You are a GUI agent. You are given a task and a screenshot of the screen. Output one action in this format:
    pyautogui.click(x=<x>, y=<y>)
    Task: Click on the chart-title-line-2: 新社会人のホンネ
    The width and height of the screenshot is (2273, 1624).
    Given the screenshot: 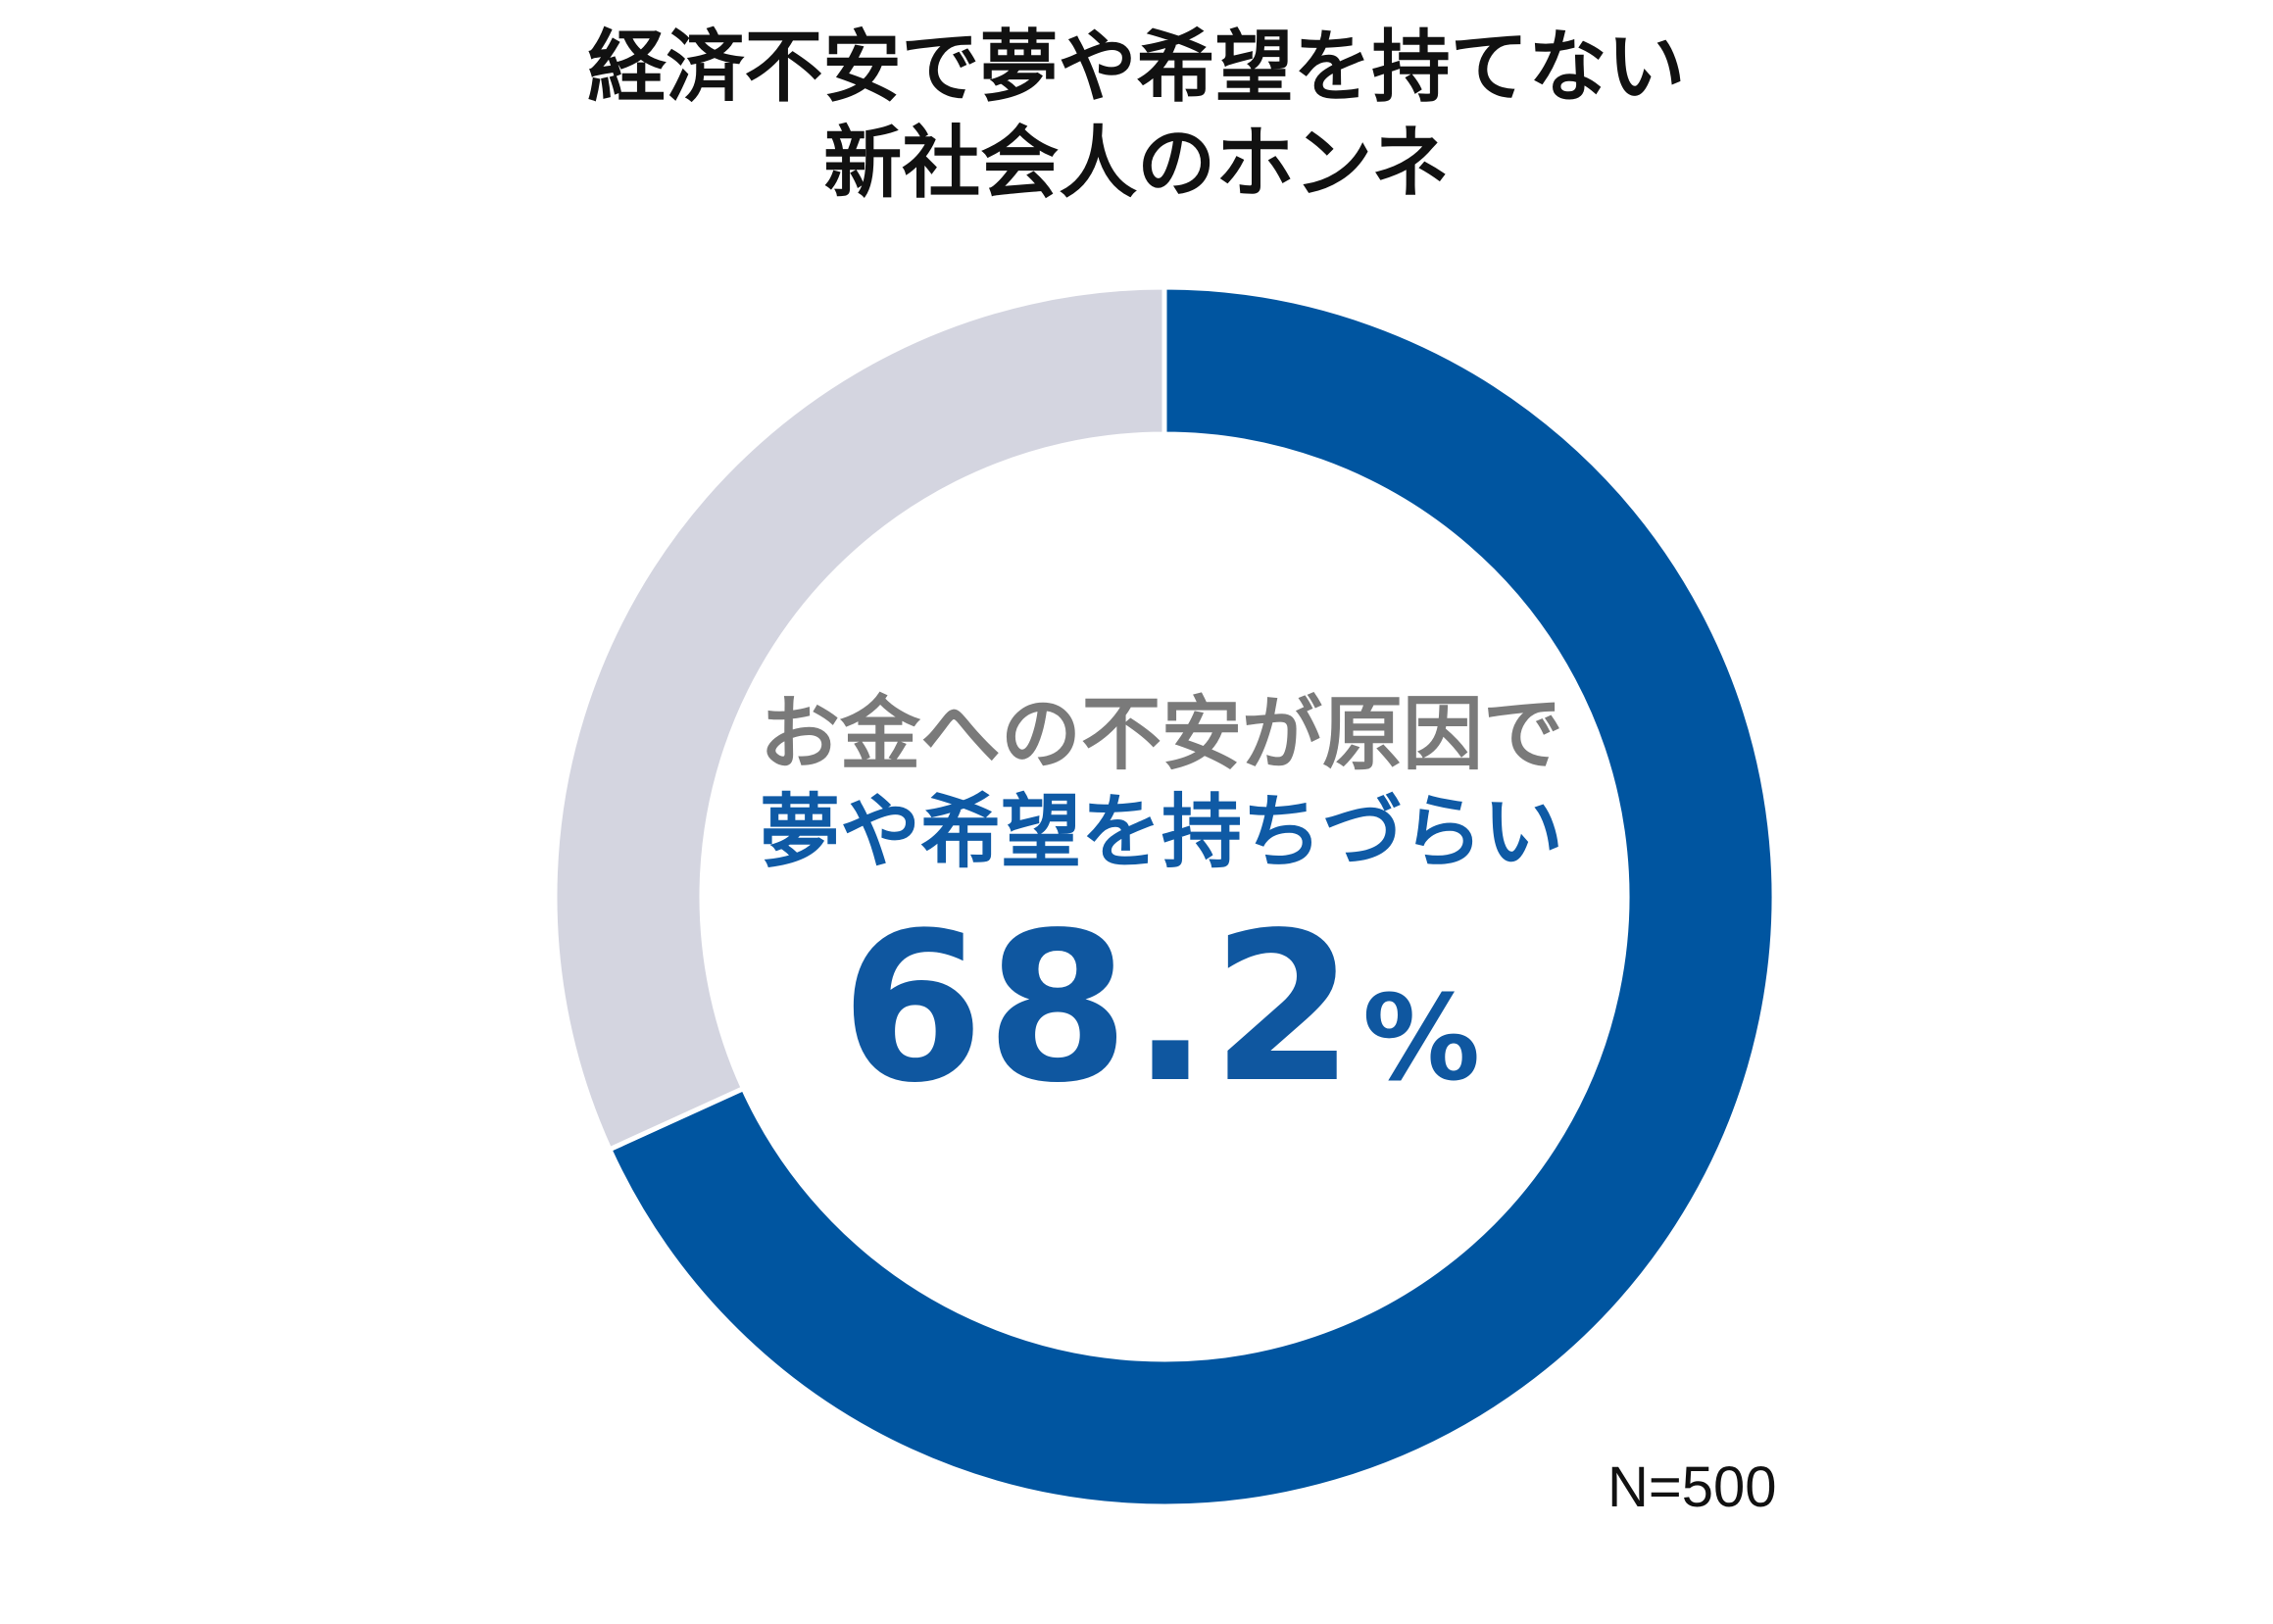 What is the action you would take?
    pyautogui.click(x=1137, y=163)
    